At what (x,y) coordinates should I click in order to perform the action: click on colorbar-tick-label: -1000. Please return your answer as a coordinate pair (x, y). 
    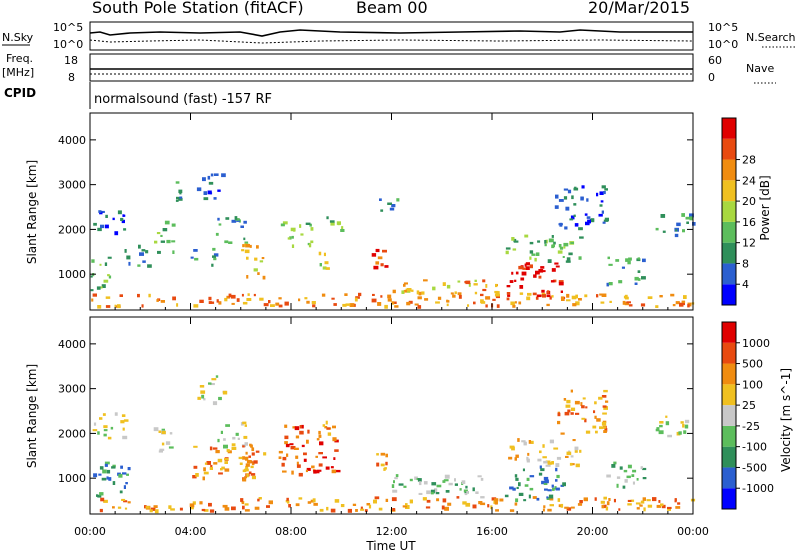
    Looking at the image, I should click on (758, 488).